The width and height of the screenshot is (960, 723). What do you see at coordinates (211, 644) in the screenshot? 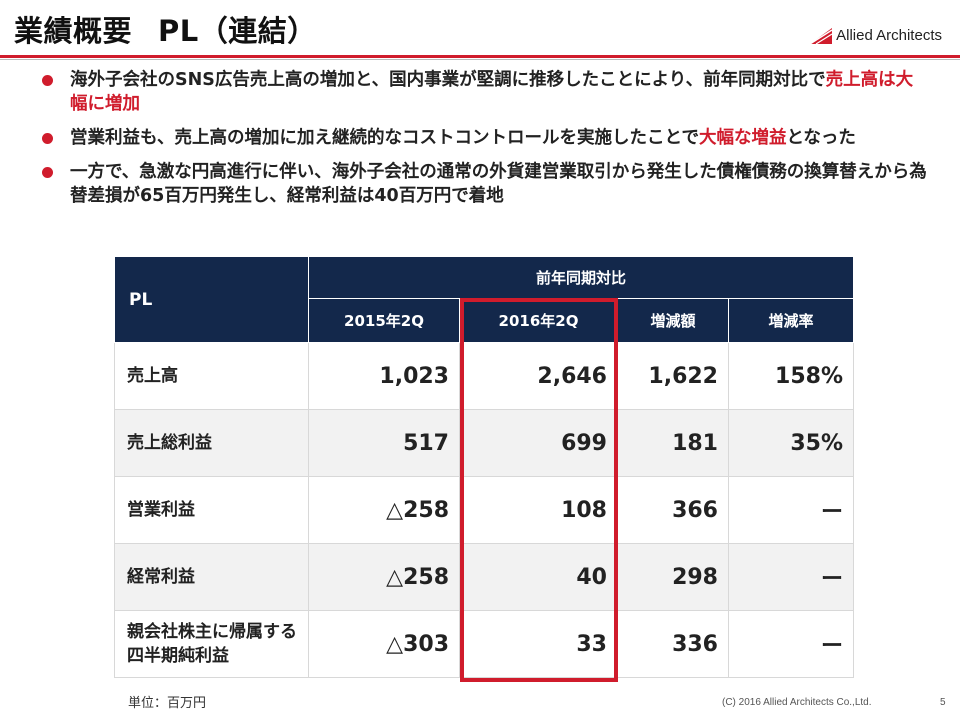
I see `row-label: 親会社株主に帰属する四半期純利益` at bounding box center [211, 644].